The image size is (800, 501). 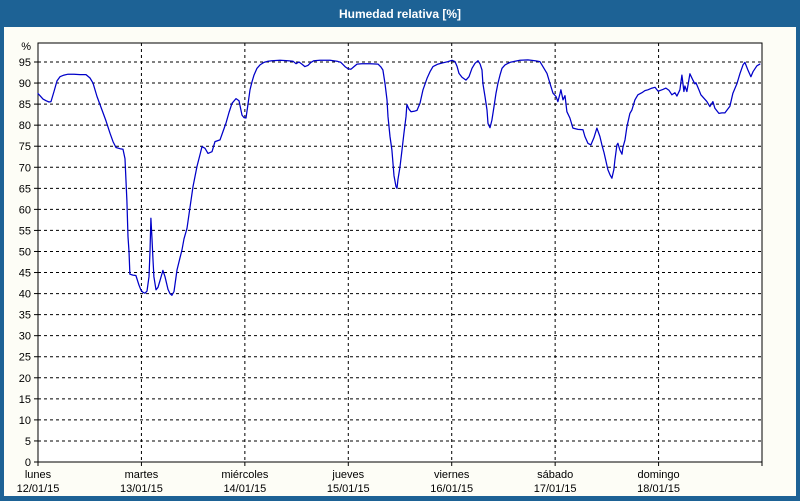 I want to click on x-day-label: jueves, so click(x=347, y=475).